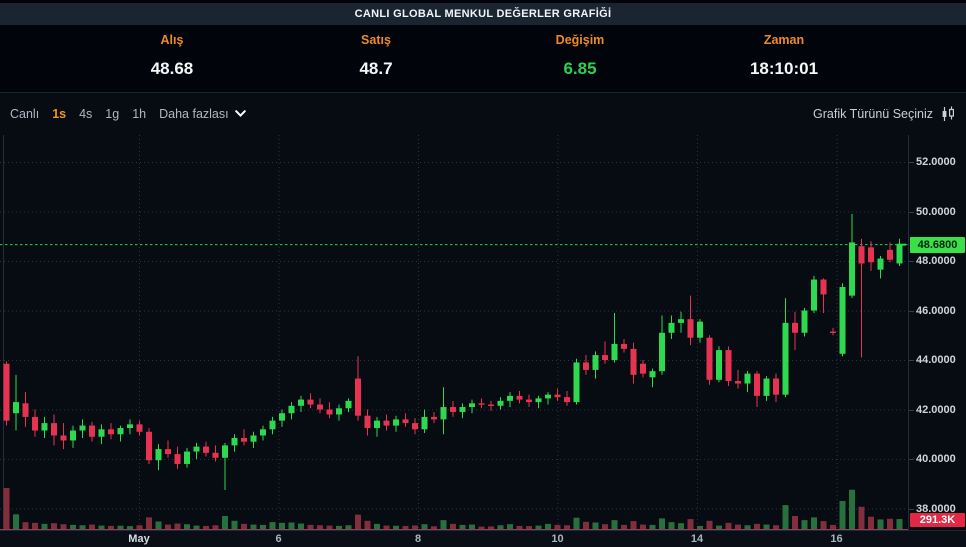  What do you see at coordinates (418, 539) in the screenshot?
I see `time-axis-label: 8` at bounding box center [418, 539].